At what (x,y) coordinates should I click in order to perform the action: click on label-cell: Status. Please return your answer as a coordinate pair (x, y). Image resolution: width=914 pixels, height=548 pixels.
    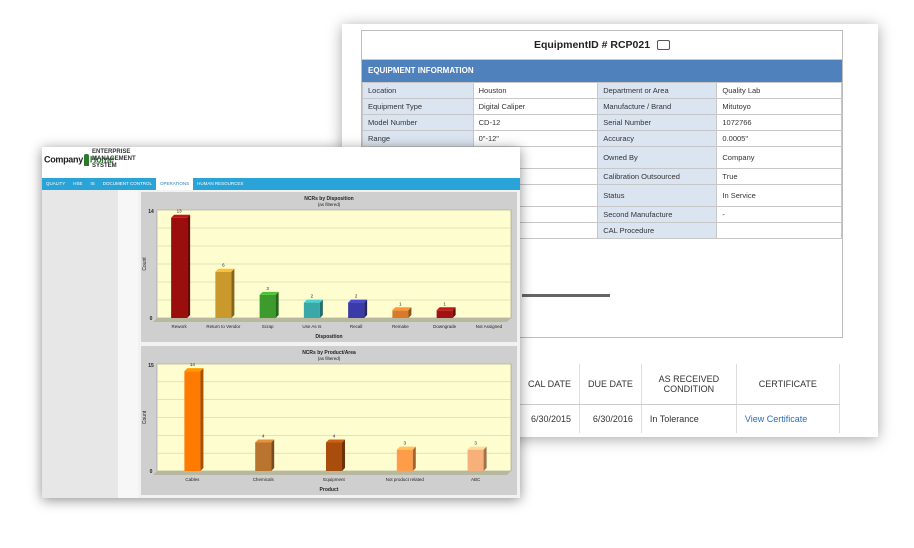
    Looking at the image, I should click on (657, 195).